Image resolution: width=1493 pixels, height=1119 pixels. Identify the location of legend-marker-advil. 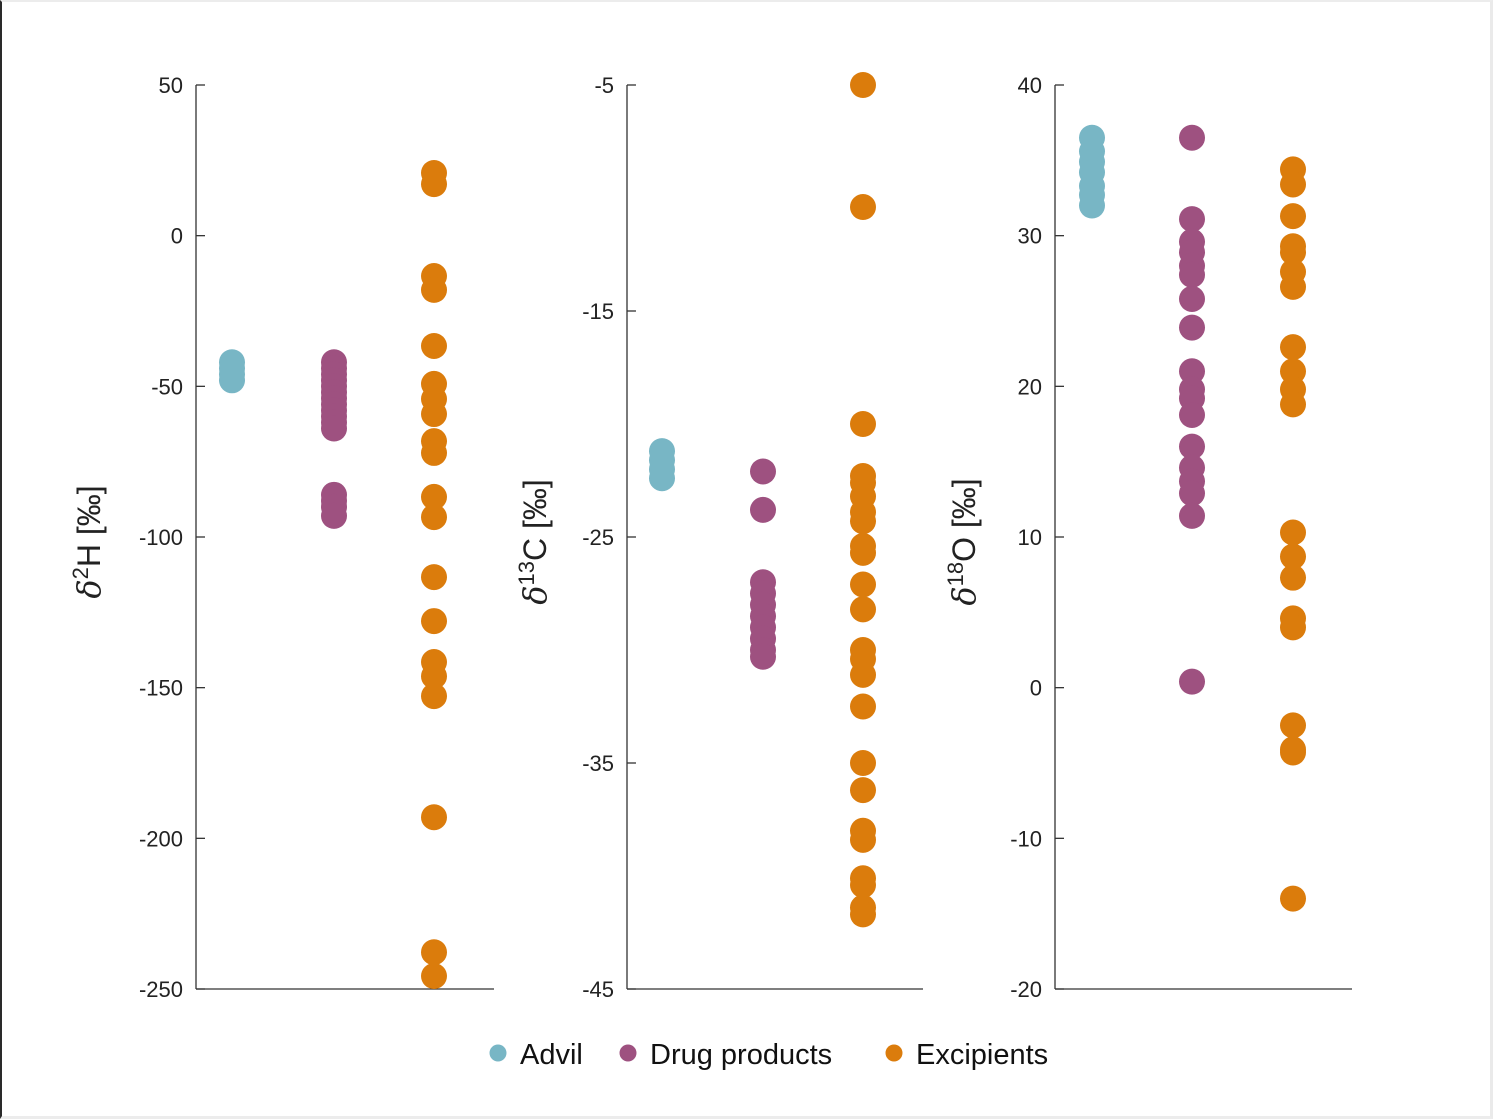
(498, 1053).